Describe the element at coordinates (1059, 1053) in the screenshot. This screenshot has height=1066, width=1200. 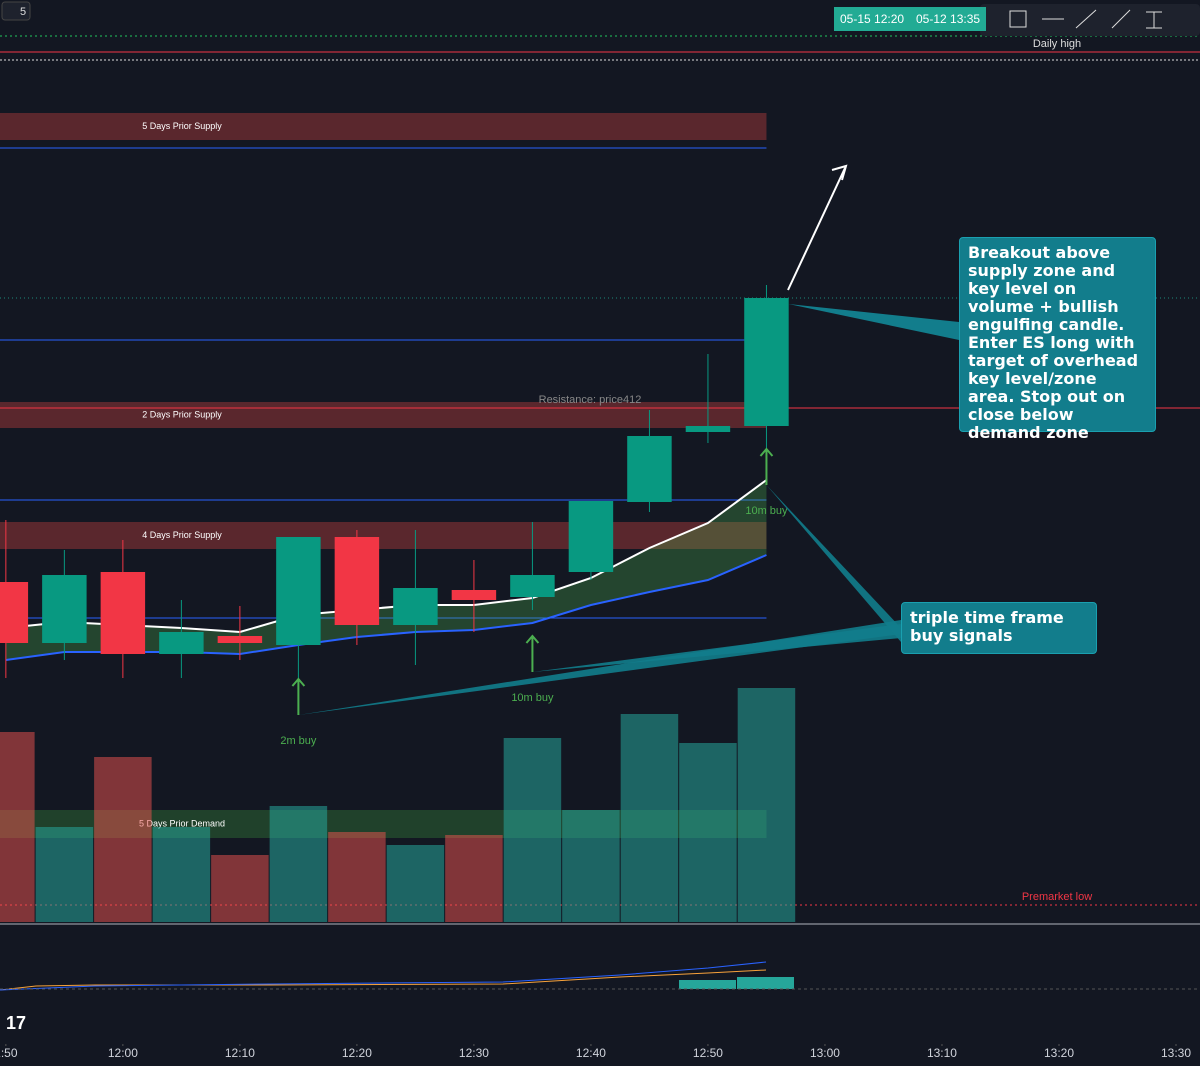
I see `x-tick-label: 13:20` at that location.